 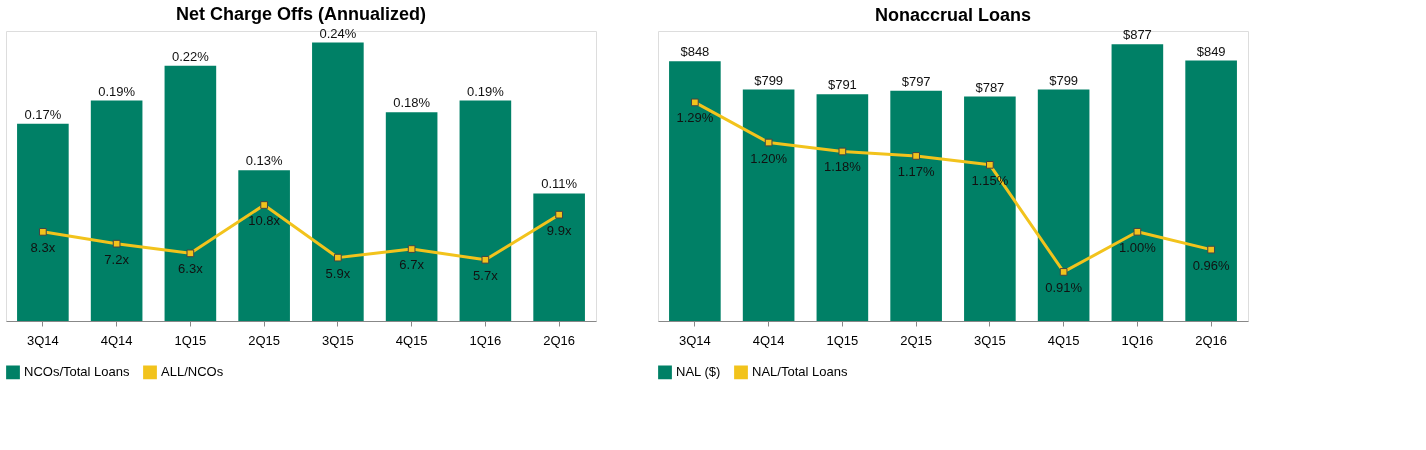 I want to click on data-label: 7.2x, so click(x=117, y=259).